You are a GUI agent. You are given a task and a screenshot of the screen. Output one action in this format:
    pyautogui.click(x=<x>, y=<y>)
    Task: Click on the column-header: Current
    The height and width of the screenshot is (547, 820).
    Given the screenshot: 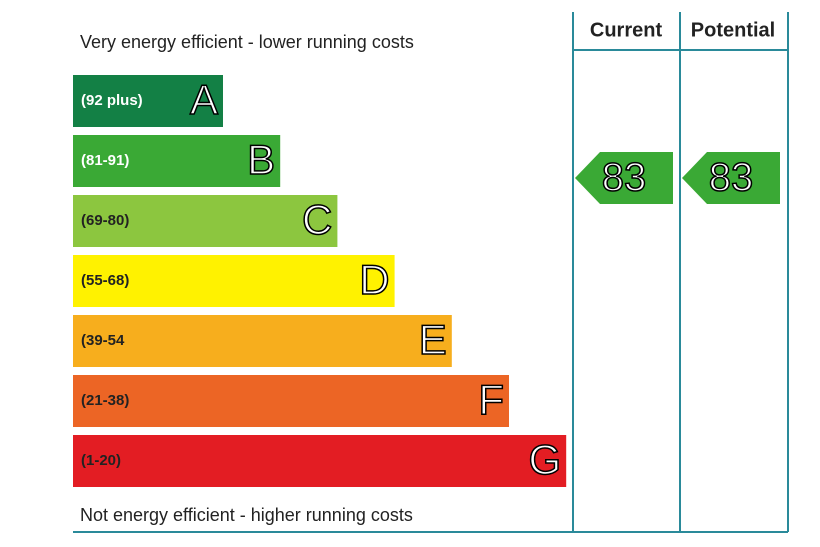 What is the action you would take?
    pyautogui.click(x=626, y=30)
    